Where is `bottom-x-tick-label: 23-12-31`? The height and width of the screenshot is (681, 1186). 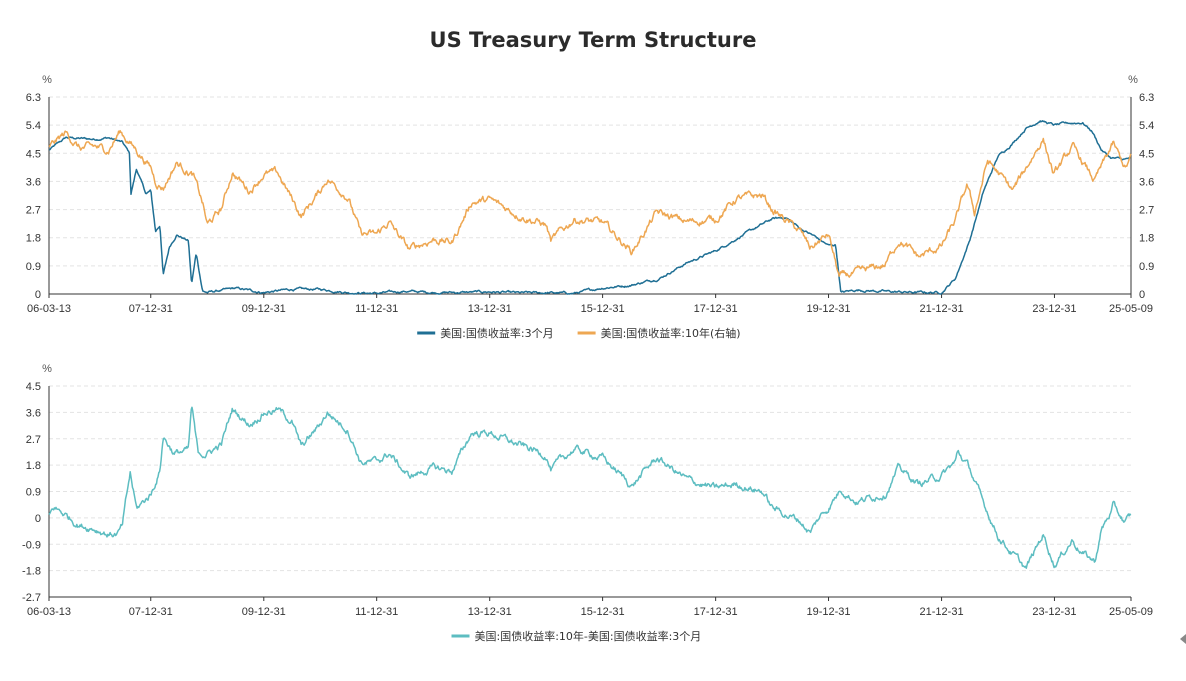
bottom-x-tick-label: 23-12-31 is located at coordinates (1054, 612).